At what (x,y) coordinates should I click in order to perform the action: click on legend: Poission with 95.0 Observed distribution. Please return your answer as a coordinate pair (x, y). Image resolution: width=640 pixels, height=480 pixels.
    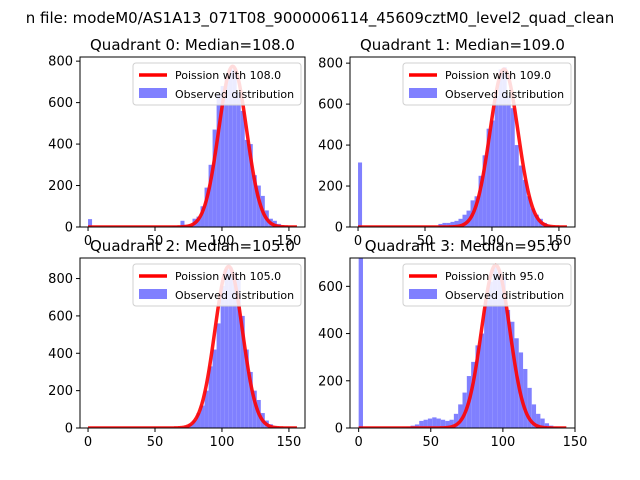
    Looking at the image, I should click on (487, 285).